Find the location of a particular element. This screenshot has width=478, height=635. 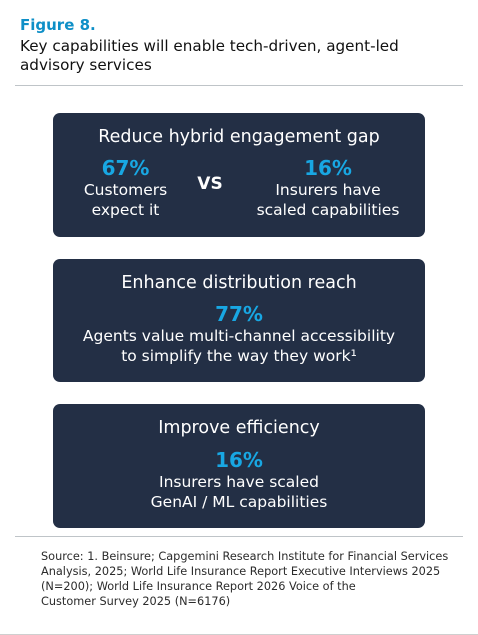

agent-stat-desc-line-1: Agents value multi-channel accessibility is located at coordinates (239, 336).